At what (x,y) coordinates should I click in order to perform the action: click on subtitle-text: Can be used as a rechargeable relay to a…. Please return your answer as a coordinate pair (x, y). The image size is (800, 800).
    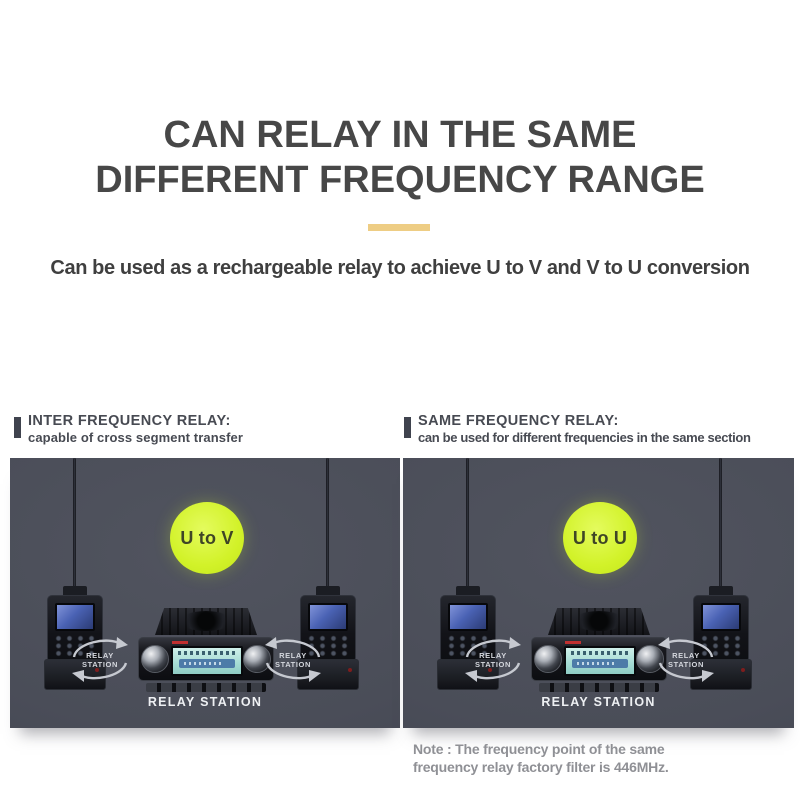
    Looking at the image, I should click on (400, 268).